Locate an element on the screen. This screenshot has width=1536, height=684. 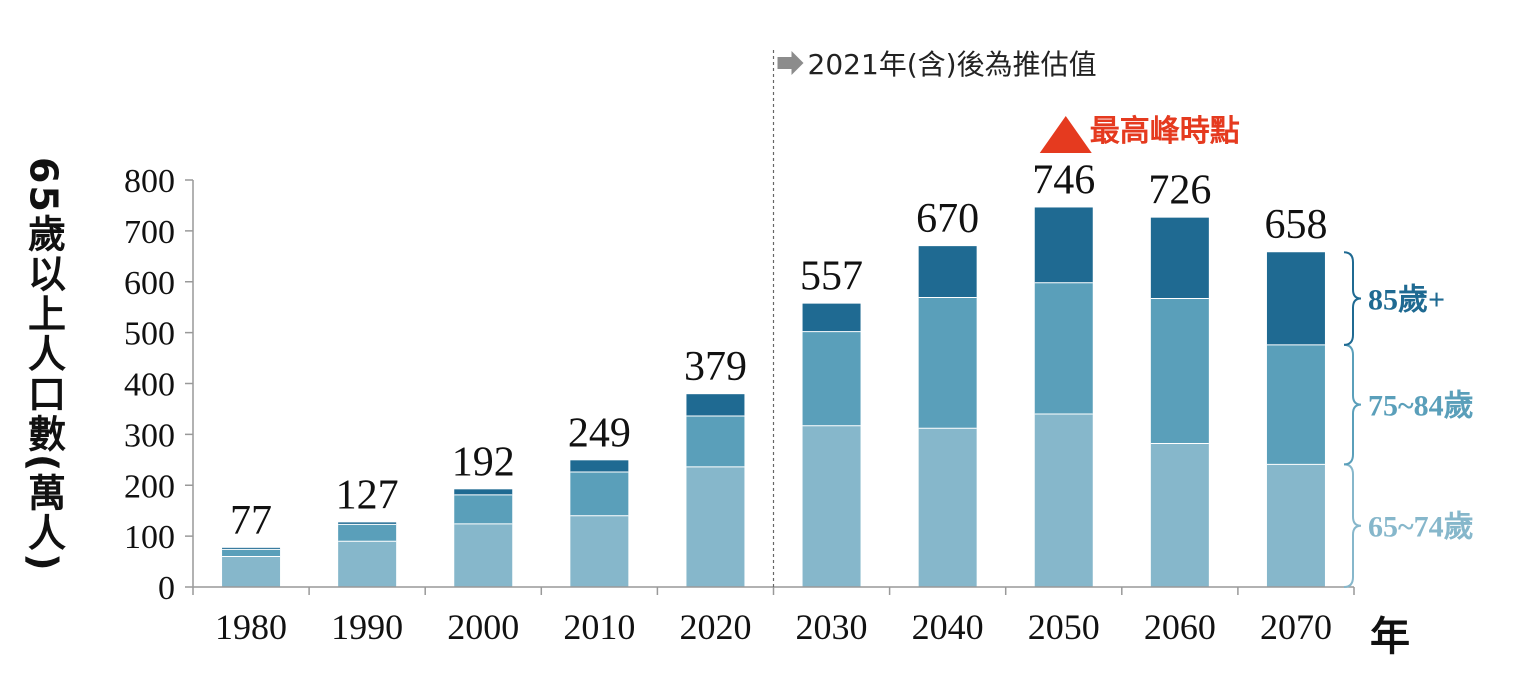
legend-label-3: 85歲+ is located at coordinates (1406, 300).